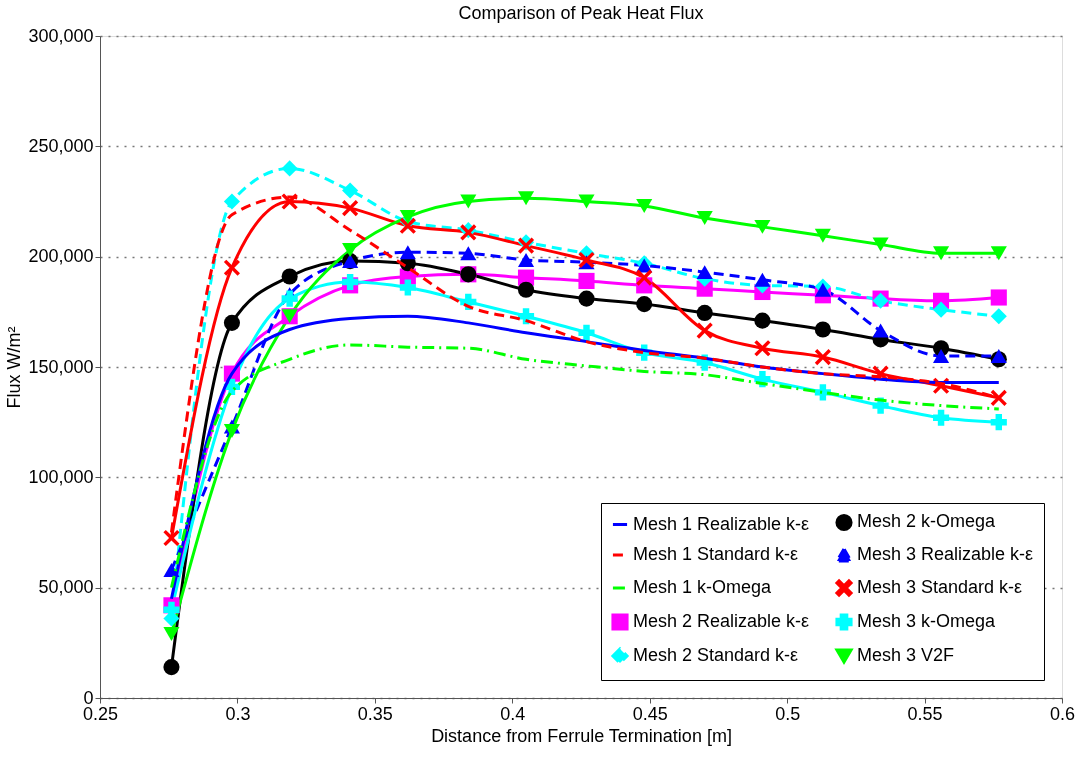  Describe the element at coordinates (66, 587) in the screenshot. I see `y-tick-label: 50,000` at that location.